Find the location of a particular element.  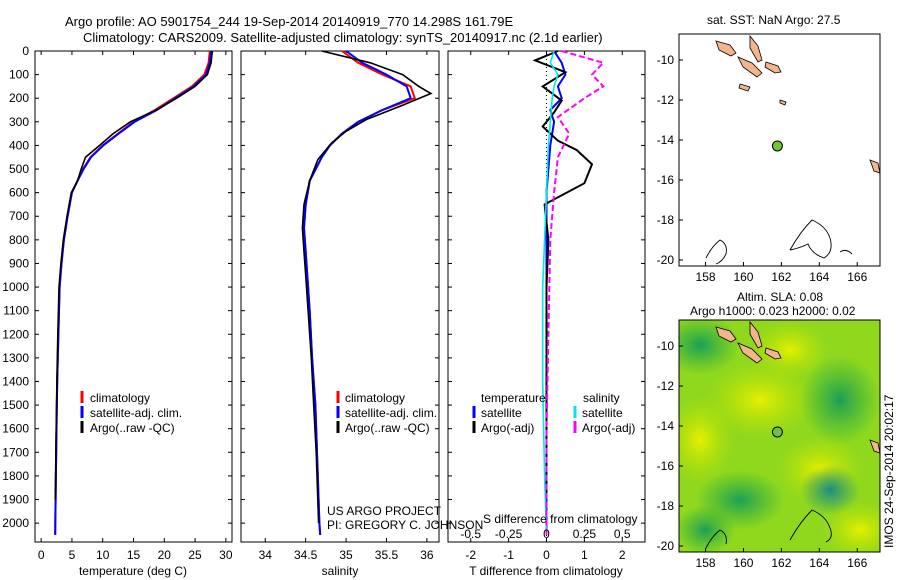

salinity-series is located at coordinates (367, 292).